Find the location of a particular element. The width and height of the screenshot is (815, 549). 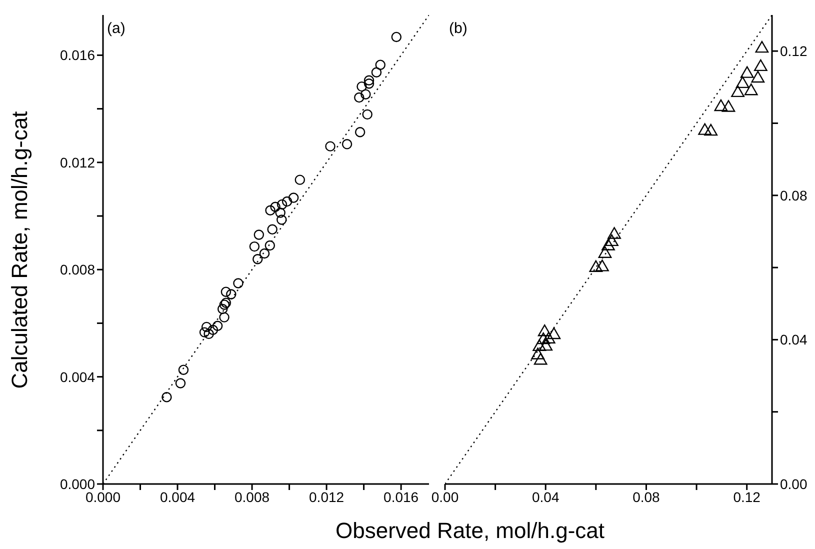

y2-tick-label: 0.12 is located at coordinates (794, 51).